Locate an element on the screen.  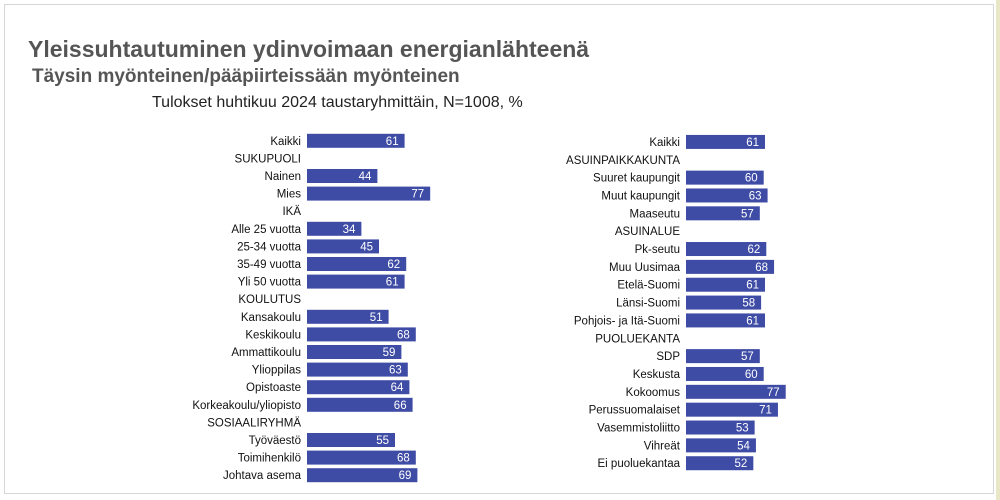
category-label: Perussuomalaiset is located at coordinates (635, 411).